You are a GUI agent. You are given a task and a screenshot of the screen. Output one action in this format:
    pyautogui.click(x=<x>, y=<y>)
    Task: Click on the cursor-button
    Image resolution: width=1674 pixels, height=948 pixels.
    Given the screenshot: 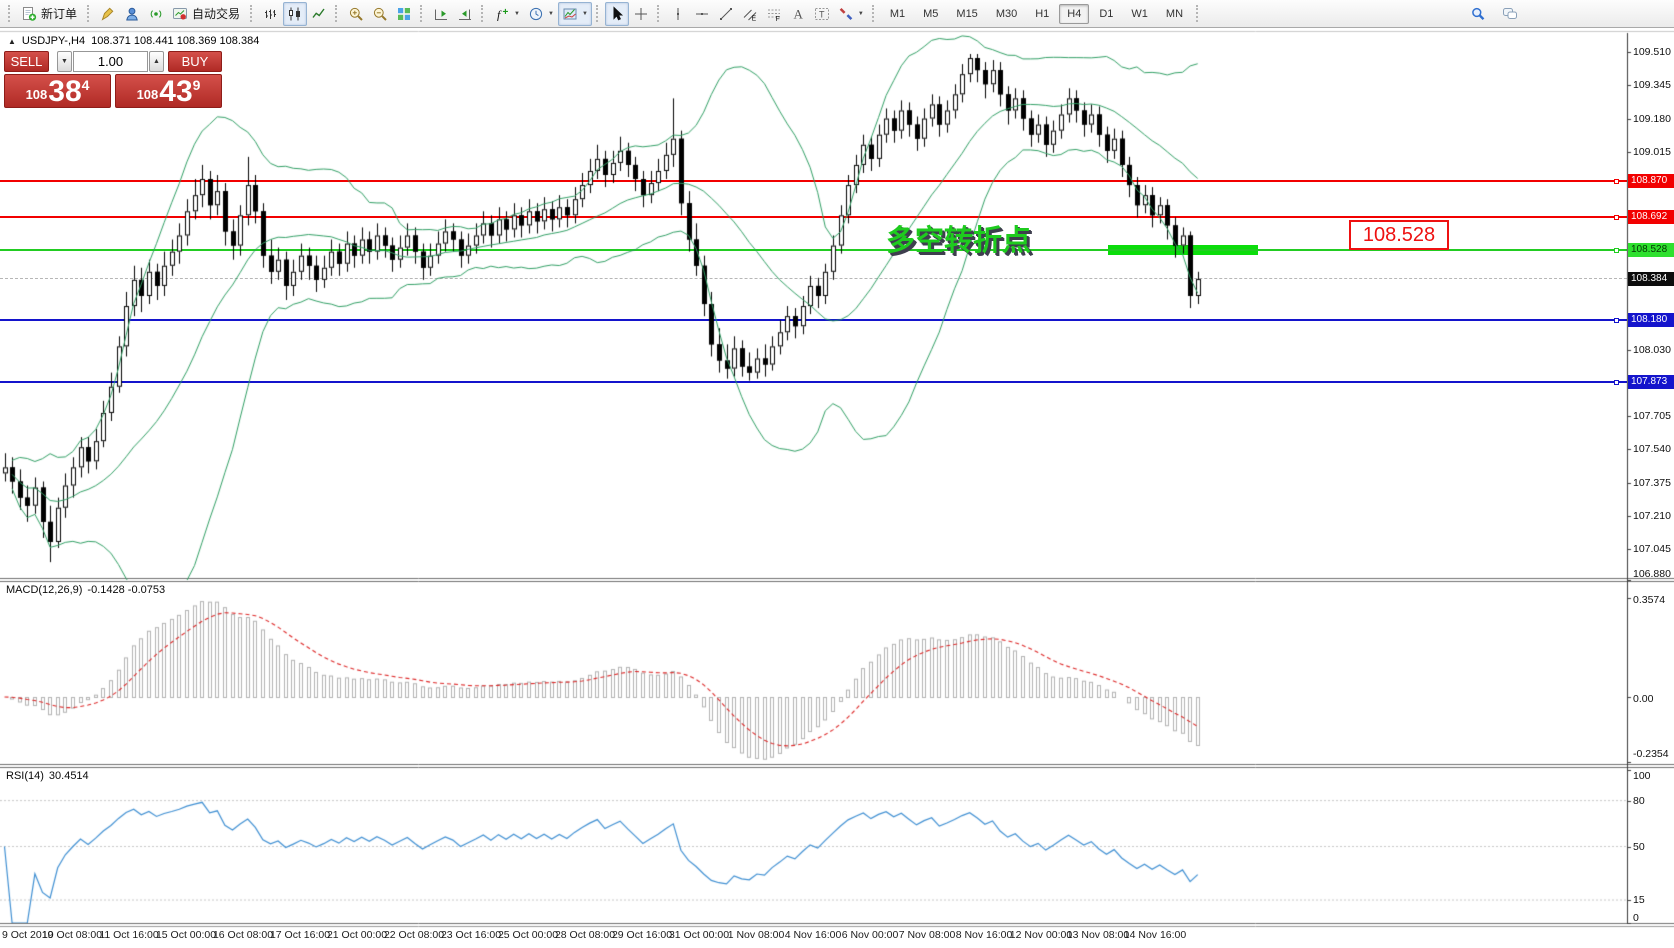 What is the action you would take?
    pyautogui.click(x=616, y=13)
    